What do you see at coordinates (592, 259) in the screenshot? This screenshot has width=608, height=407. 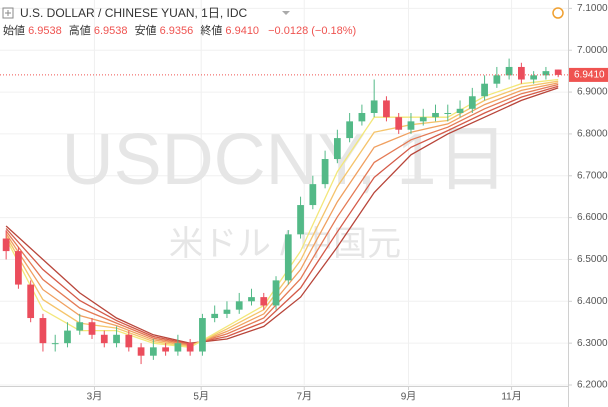 I see `y-tick-label: 6.5000` at bounding box center [592, 259].